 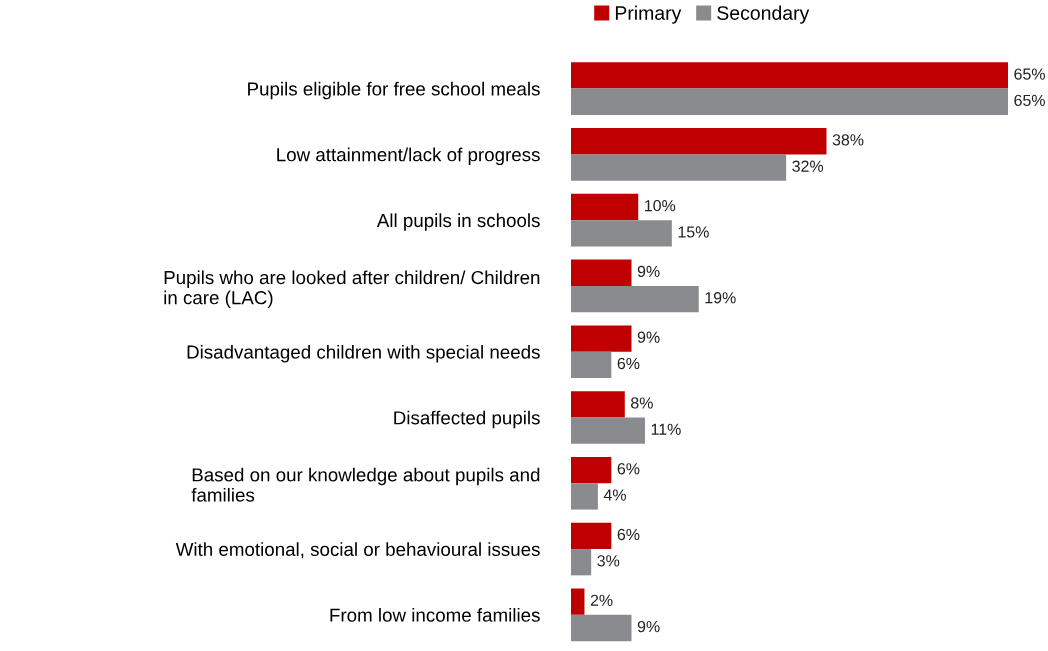 I want to click on legend-label: Primary, so click(x=648, y=14).